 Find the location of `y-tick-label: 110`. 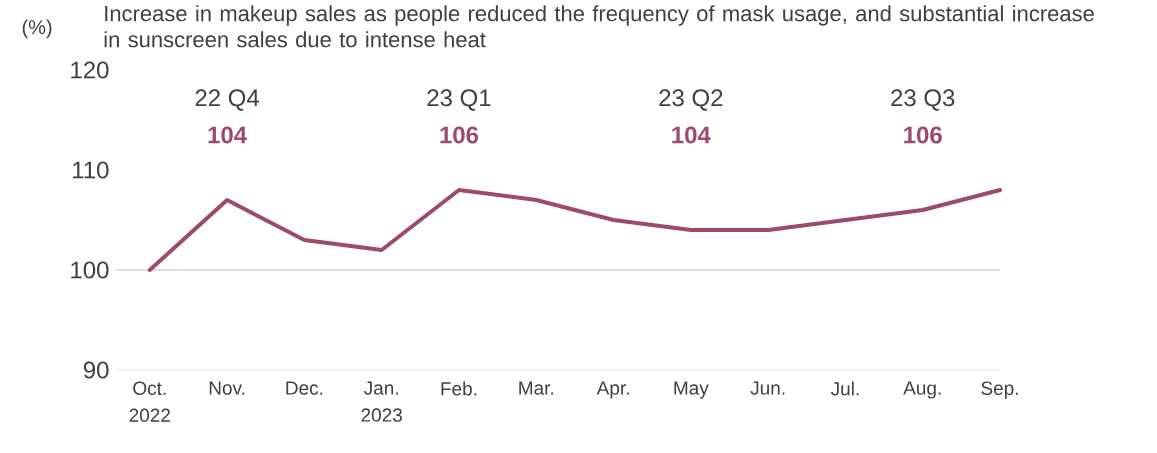

y-tick-label: 110 is located at coordinates (91, 170).